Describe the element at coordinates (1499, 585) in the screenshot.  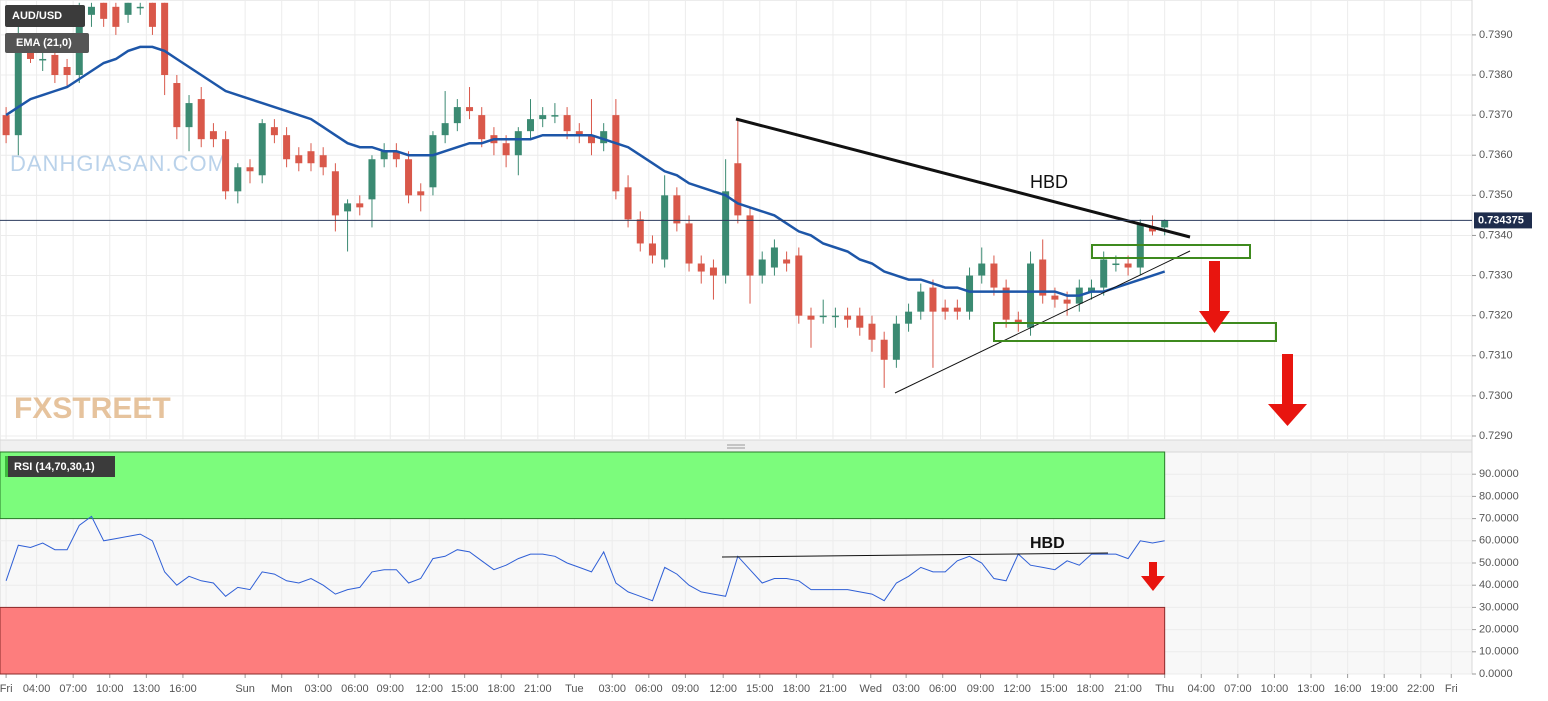
I see `y-tick-label: 40.0000` at that location.